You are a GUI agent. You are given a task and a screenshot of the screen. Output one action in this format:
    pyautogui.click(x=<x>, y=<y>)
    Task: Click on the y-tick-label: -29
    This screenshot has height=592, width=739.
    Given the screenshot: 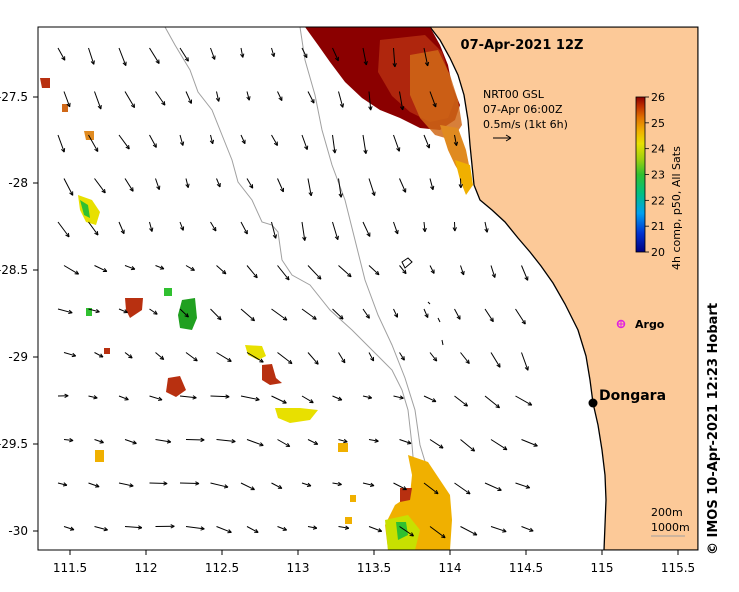 What is the action you would take?
    pyautogui.click(x=18, y=357)
    